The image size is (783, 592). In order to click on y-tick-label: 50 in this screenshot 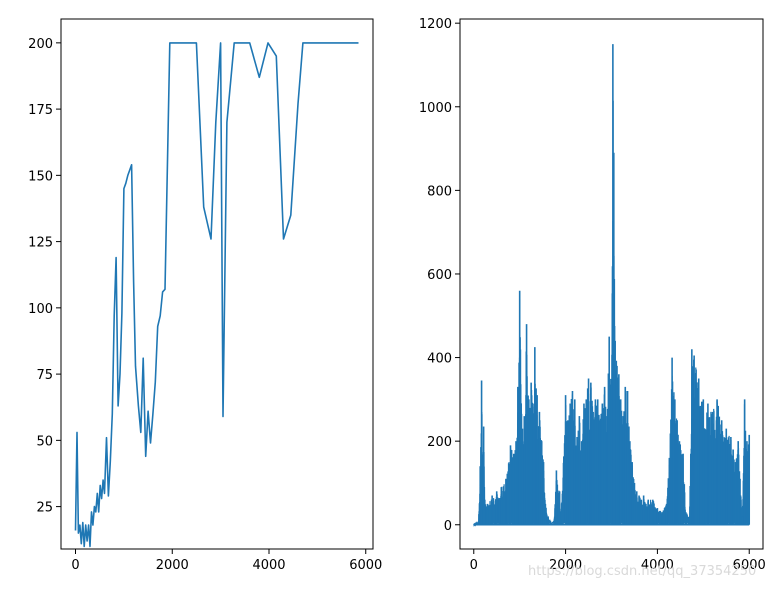, I will do `click(44, 441)`.